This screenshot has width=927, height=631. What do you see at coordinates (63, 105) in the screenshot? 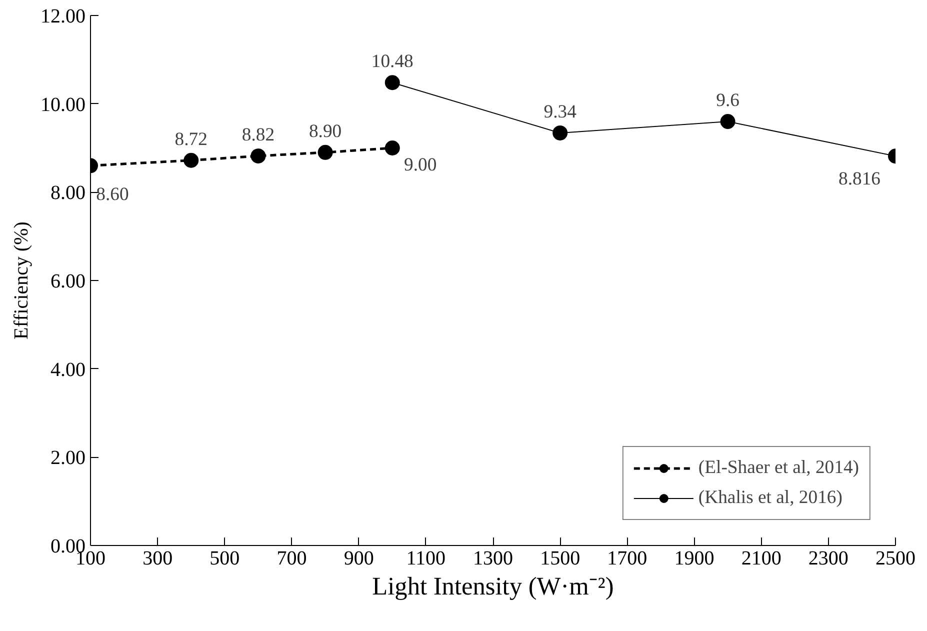
I see `y-tick-label: 10.00` at bounding box center [63, 105].